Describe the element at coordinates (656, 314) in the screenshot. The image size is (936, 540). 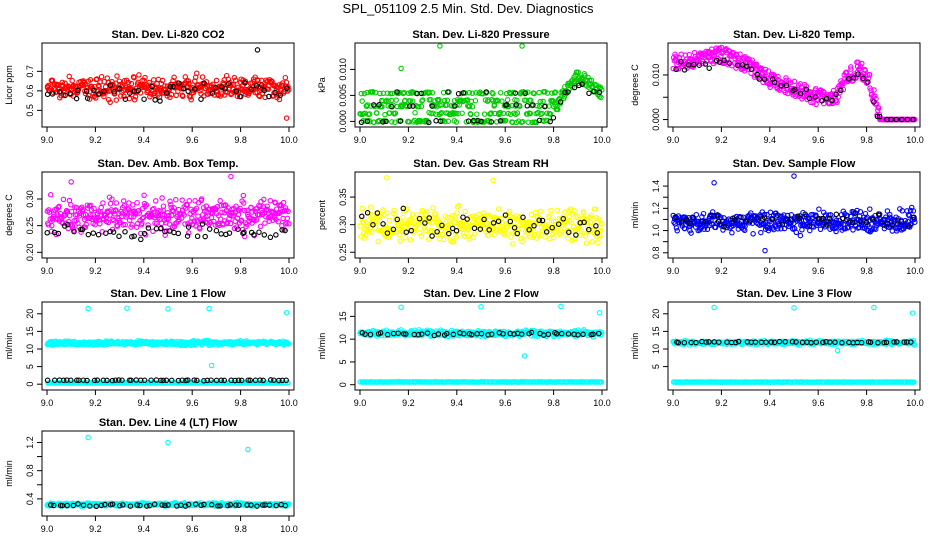
I see `y-tick-label: 20` at that location.